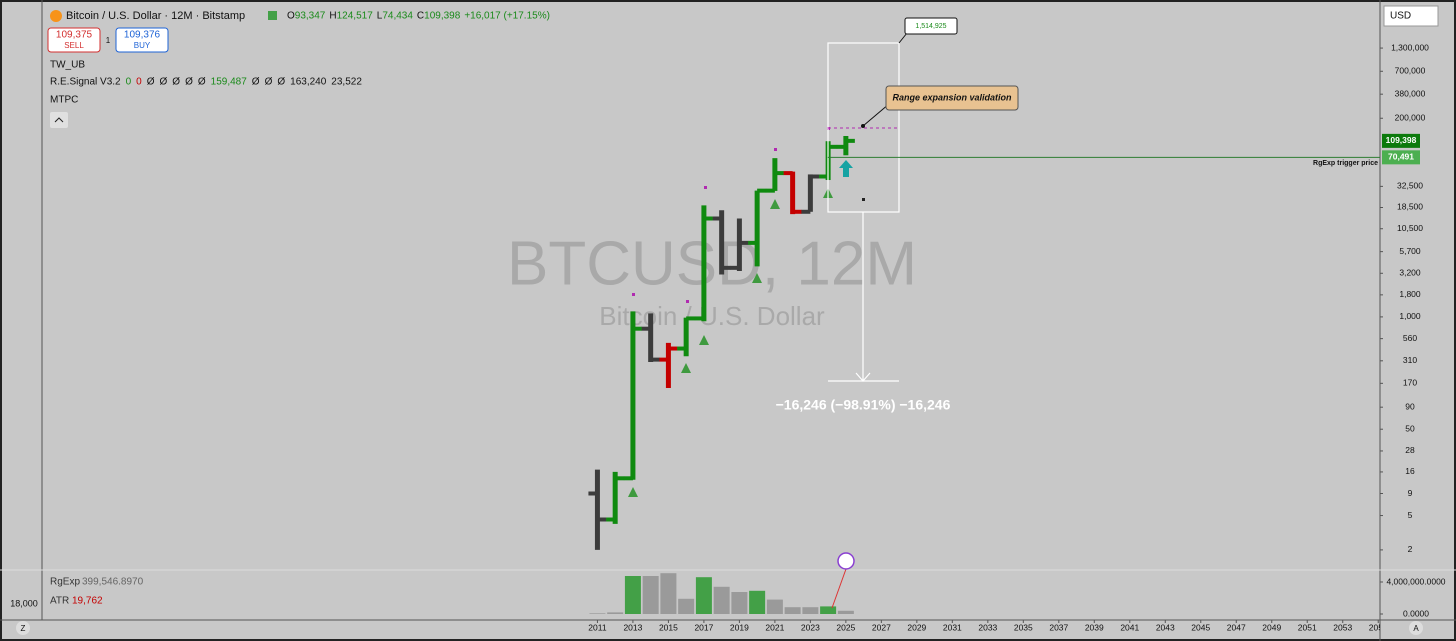 The height and width of the screenshot is (641, 1456). I want to click on ohlc-key: C, so click(420, 16).